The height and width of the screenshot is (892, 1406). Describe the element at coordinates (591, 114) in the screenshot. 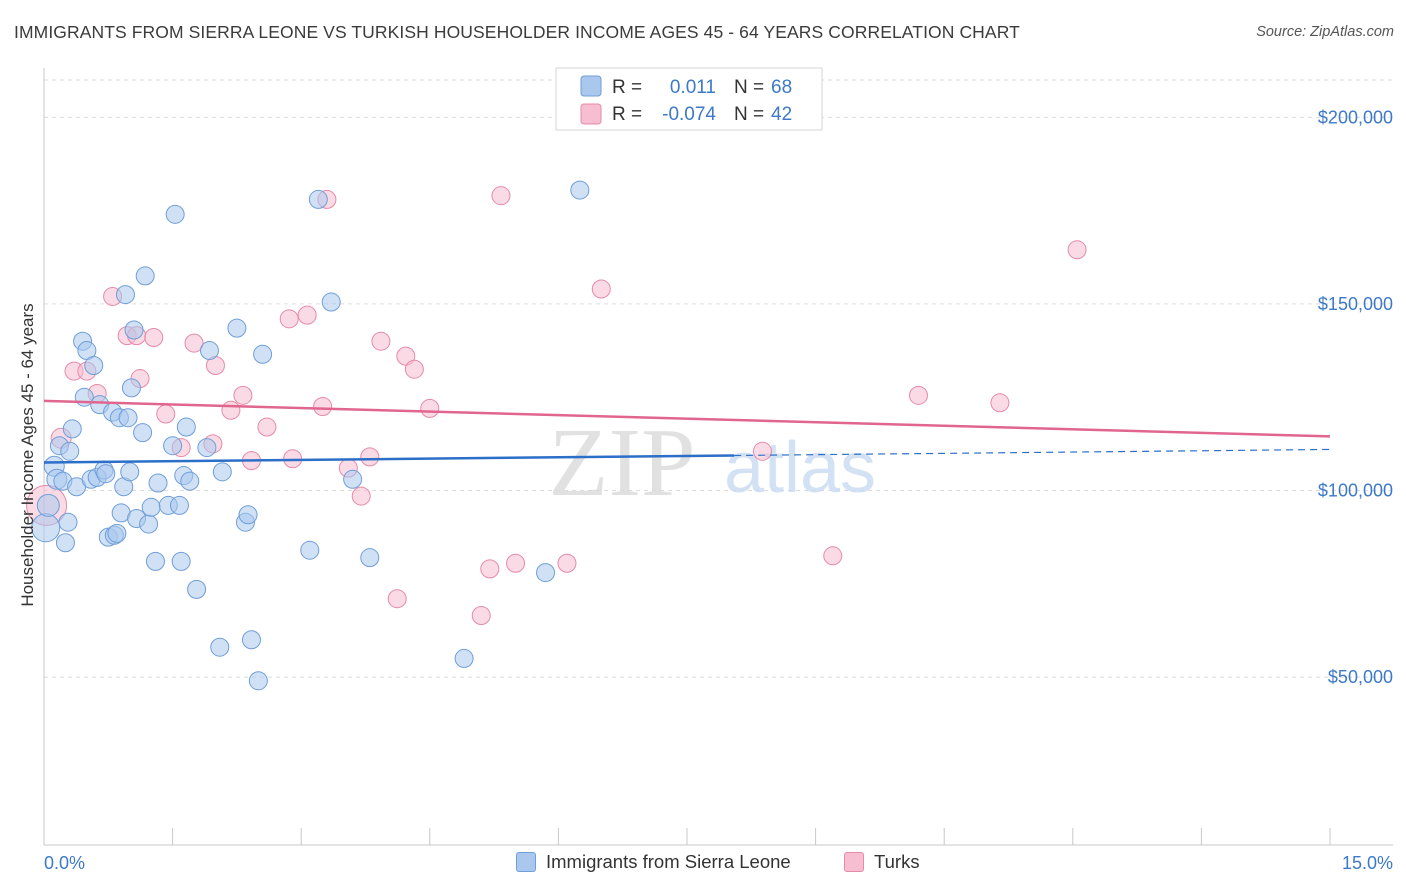

I see `legend-swatch-turks` at that location.